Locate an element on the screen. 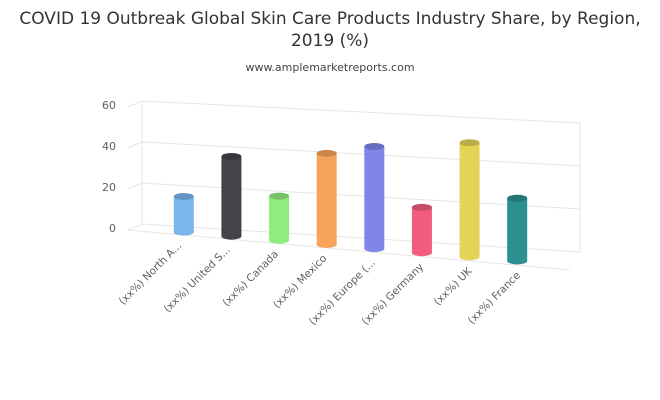  y-tick-label: 60 is located at coordinates (109, 105).